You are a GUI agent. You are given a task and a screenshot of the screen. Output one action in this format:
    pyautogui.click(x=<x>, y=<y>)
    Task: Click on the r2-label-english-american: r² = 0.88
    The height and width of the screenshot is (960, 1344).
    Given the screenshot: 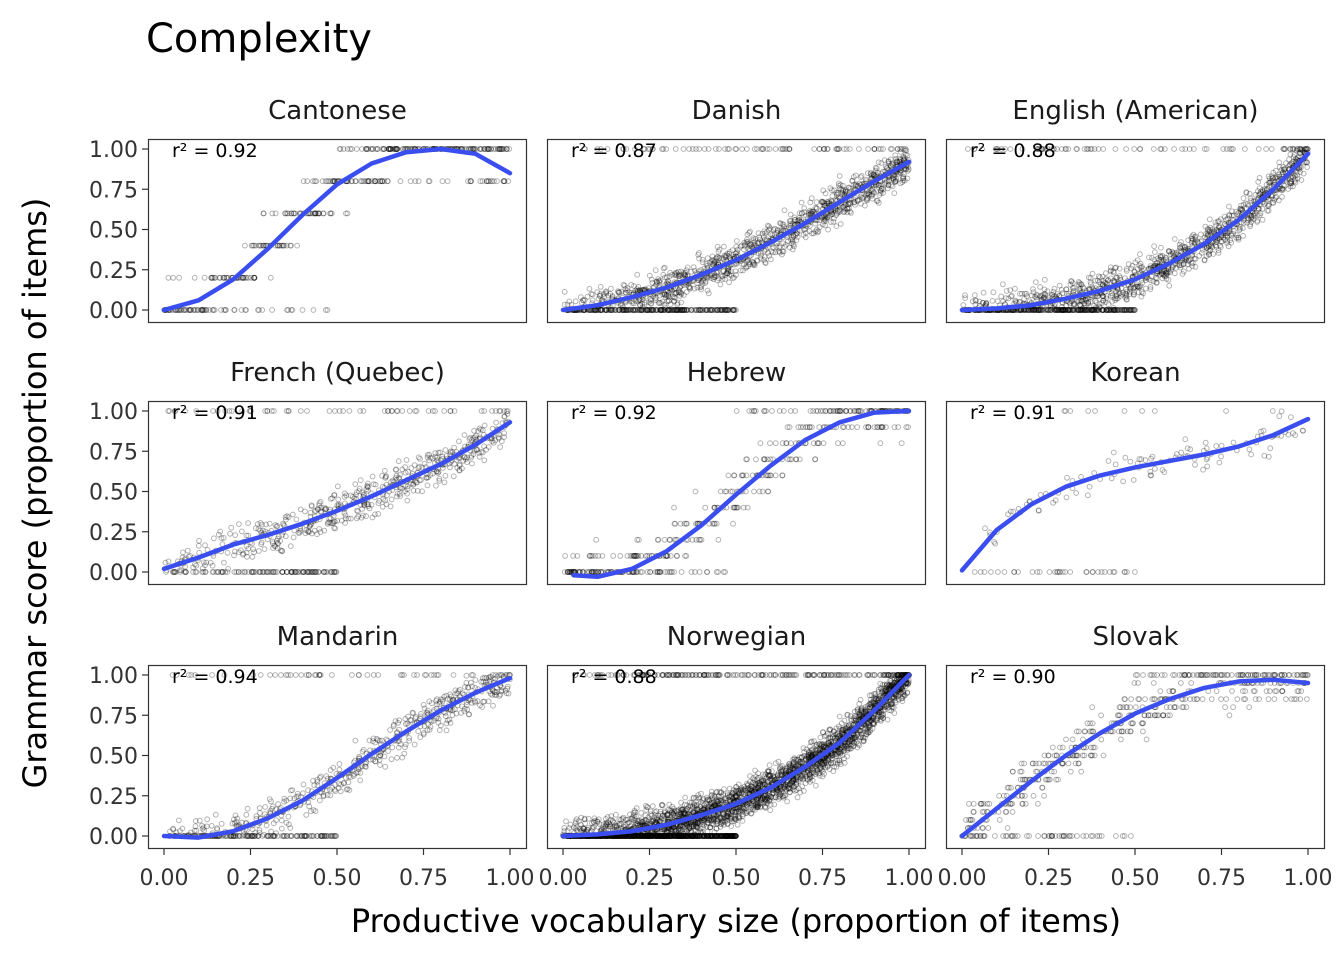 What is the action you would take?
    pyautogui.click(x=1013, y=151)
    